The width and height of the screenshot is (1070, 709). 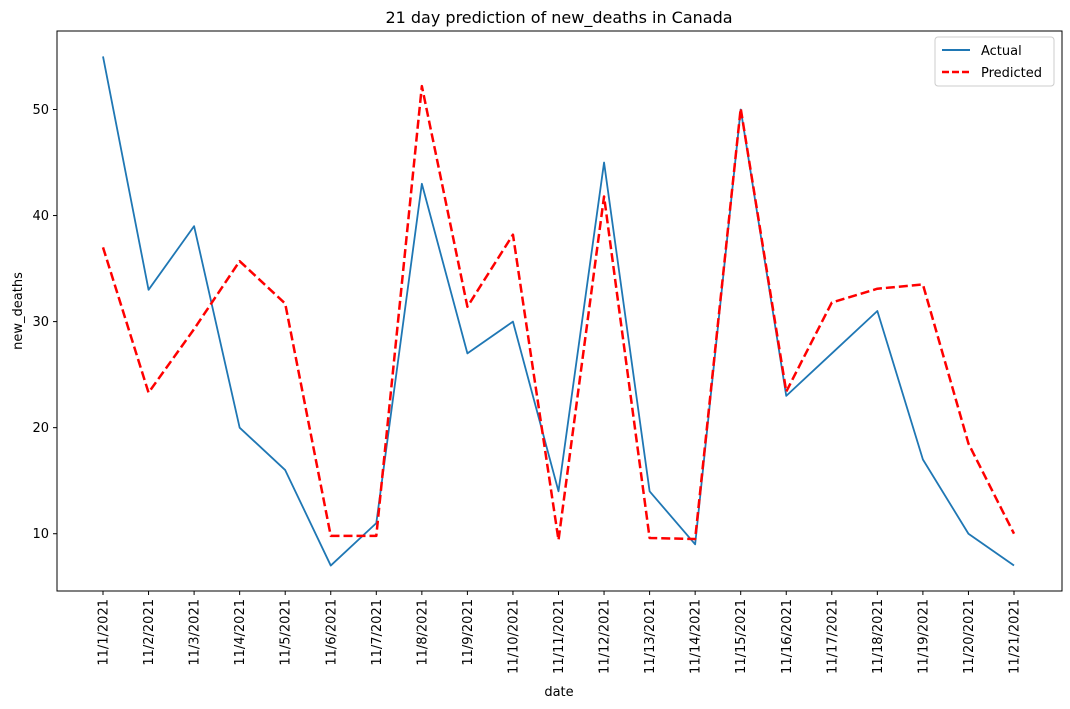 What do you see at coordinates (40, 110) in the screenshot?
I see `y-tick-label: 50` at bounding box center [40, 110].